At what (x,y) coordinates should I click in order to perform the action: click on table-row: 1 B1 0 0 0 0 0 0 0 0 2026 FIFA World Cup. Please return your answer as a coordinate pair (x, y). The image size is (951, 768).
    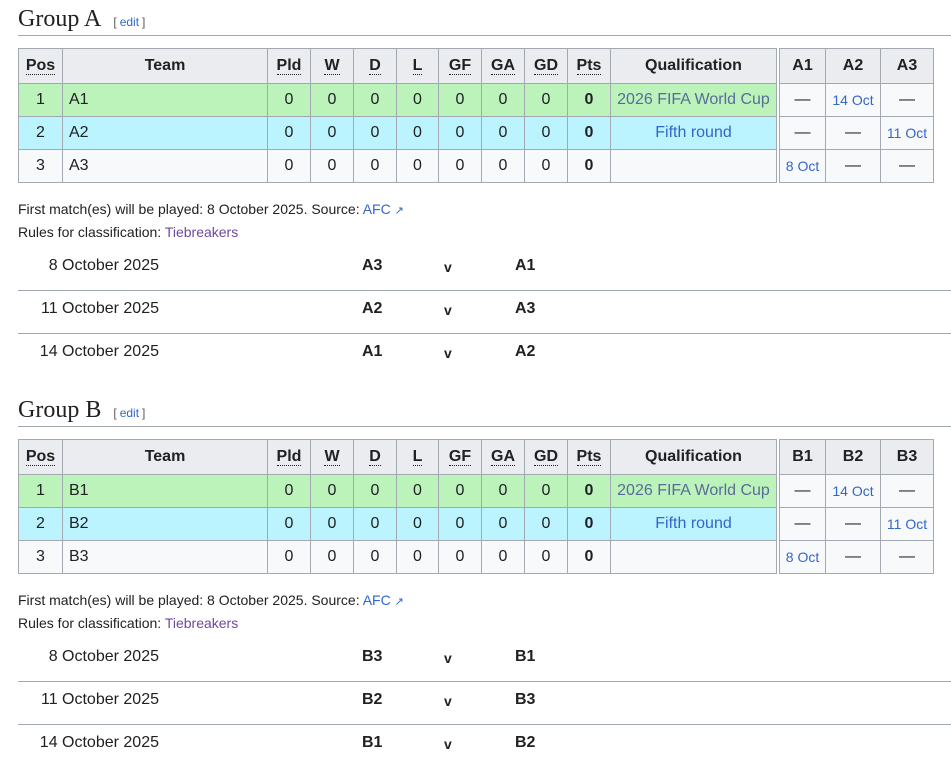
    Looking at the image, I should click on (397, 491).